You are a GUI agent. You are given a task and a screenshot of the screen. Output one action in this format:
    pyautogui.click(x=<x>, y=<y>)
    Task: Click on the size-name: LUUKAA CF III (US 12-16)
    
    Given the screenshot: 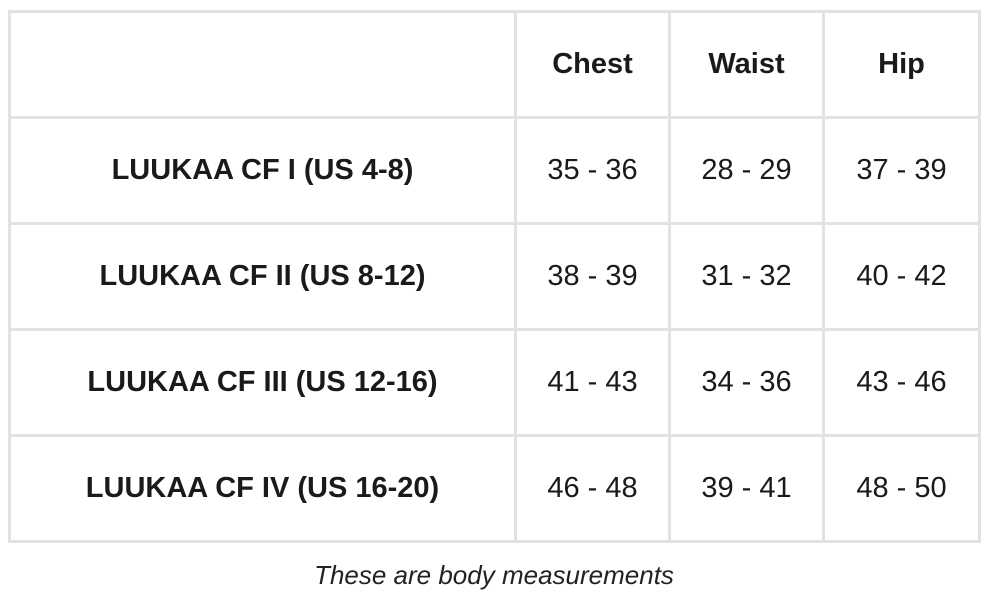 What is the action you would take?
    pyautogui.click(x=262, y=382)
    